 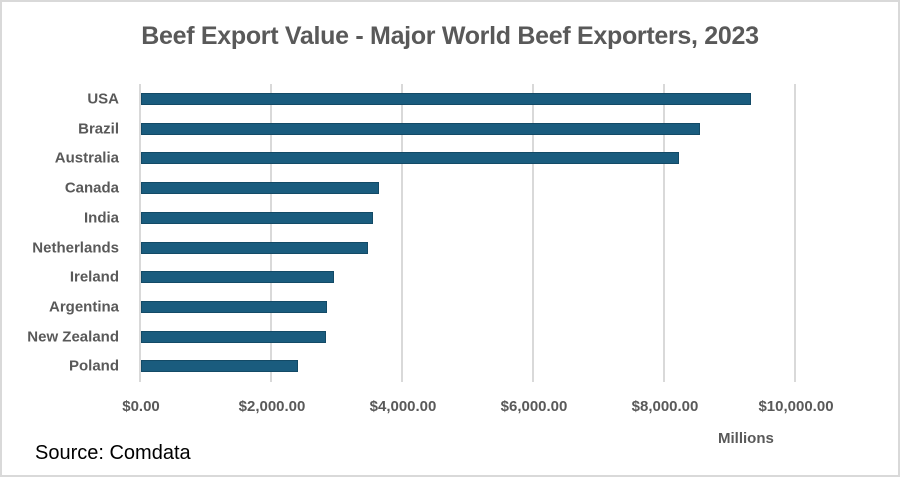 What do you see at coordinates (260, 188) in the screenshot?
I see `bar-canada` at bounding box center [260, 188].